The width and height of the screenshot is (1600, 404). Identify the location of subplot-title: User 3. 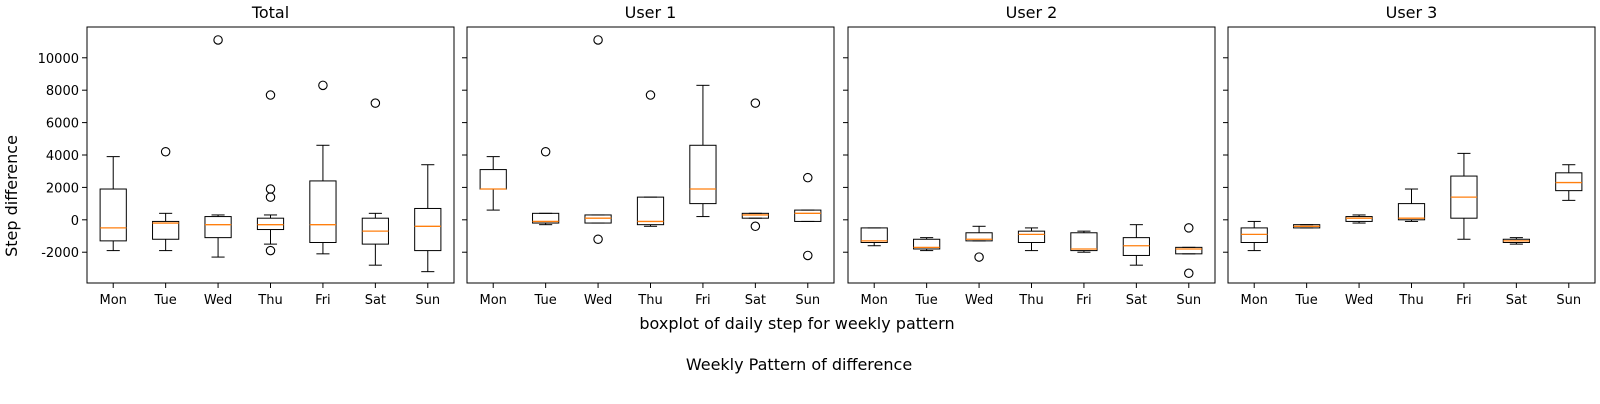
(1412, 12).